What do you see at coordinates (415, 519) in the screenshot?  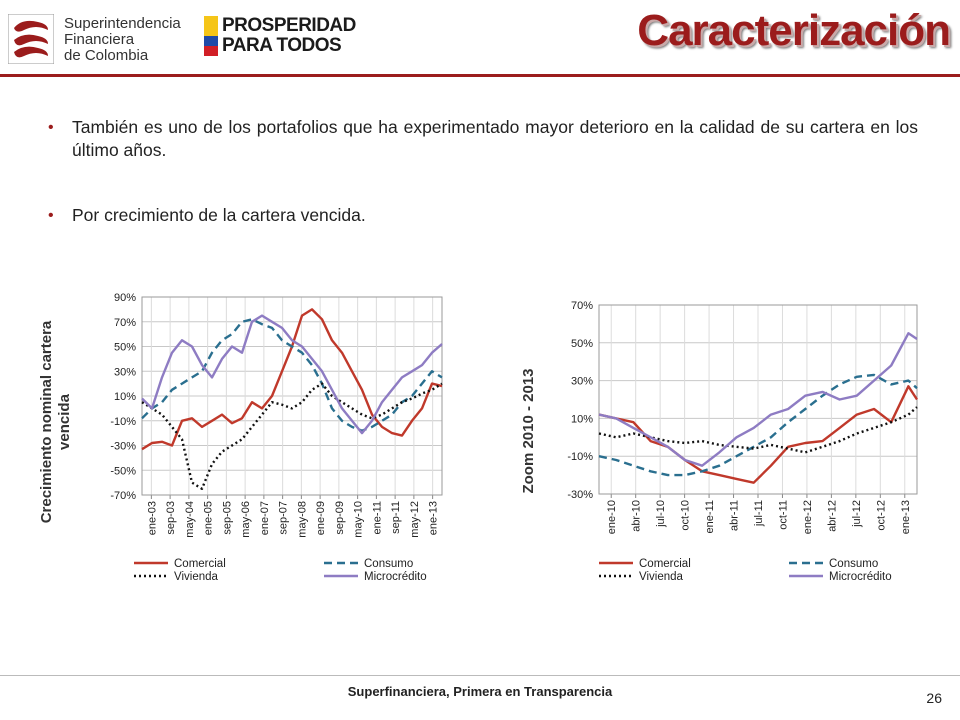 I see `x-tick-label: may-12` at bounding box center [415, 519].